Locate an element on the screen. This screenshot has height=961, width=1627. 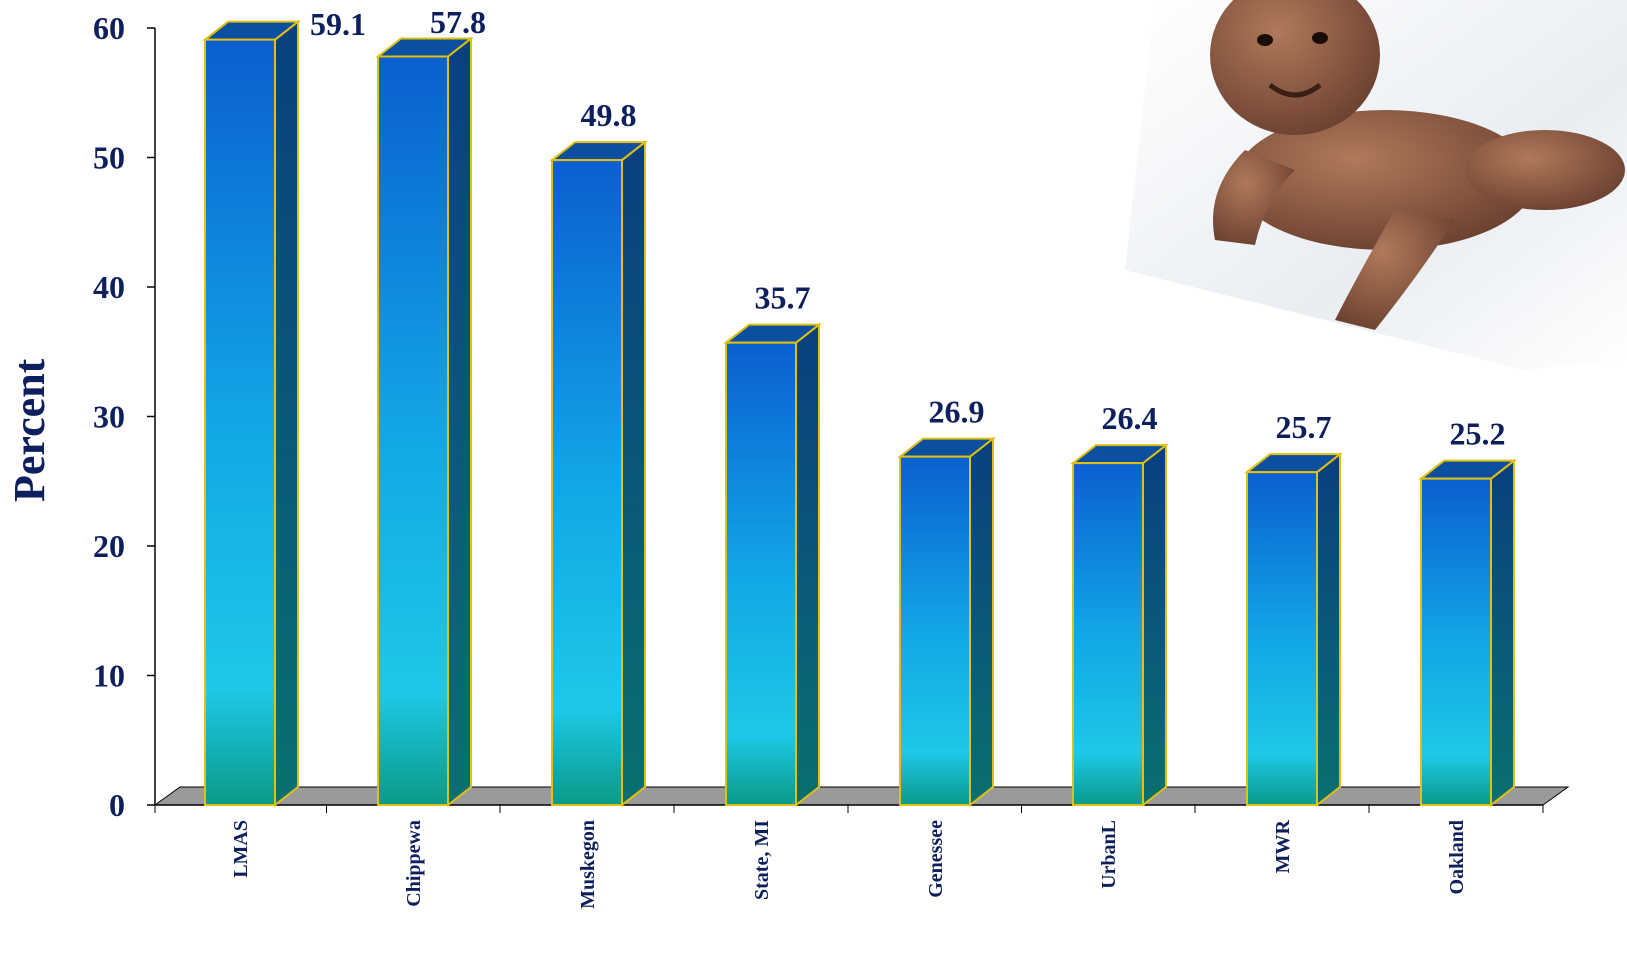
x-tick-label: MWR is located at coordinates (1283, 846).